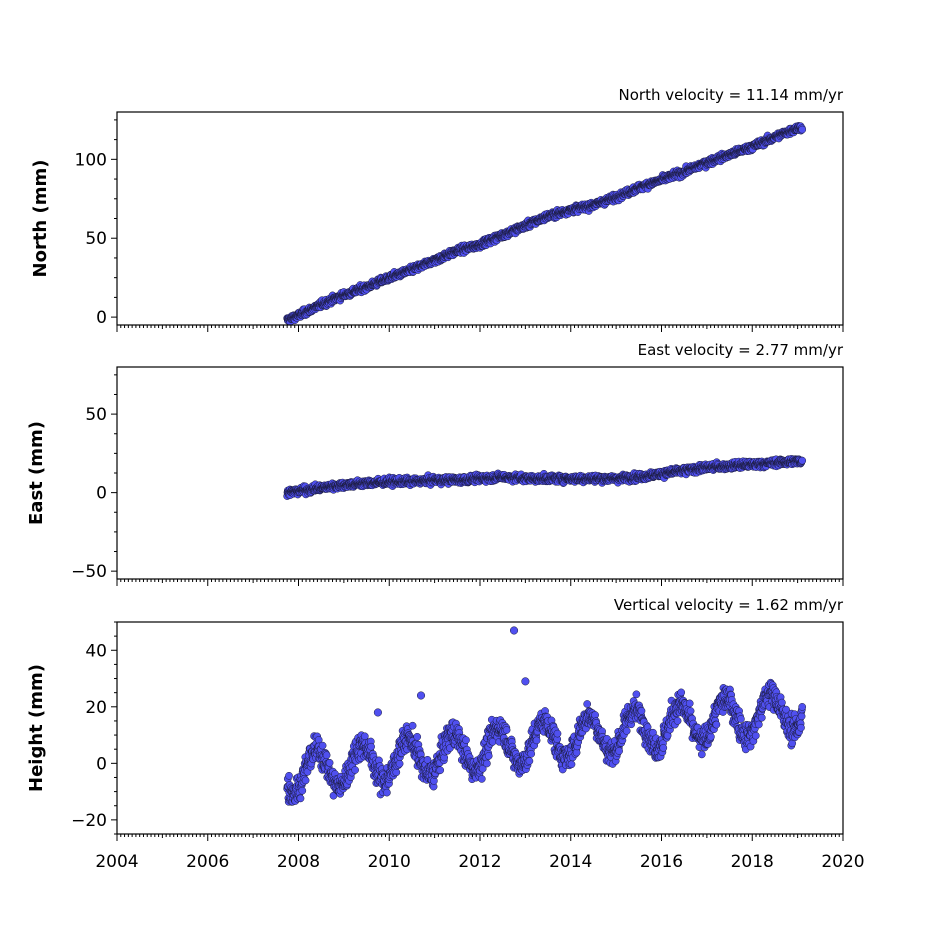 Image resolution: width=937 pixels, height=937 pixels. What do you see at coordinates (91, 160) in the screenshot?
I see `y-tick-label: 100` at bounding box center [91, 160].